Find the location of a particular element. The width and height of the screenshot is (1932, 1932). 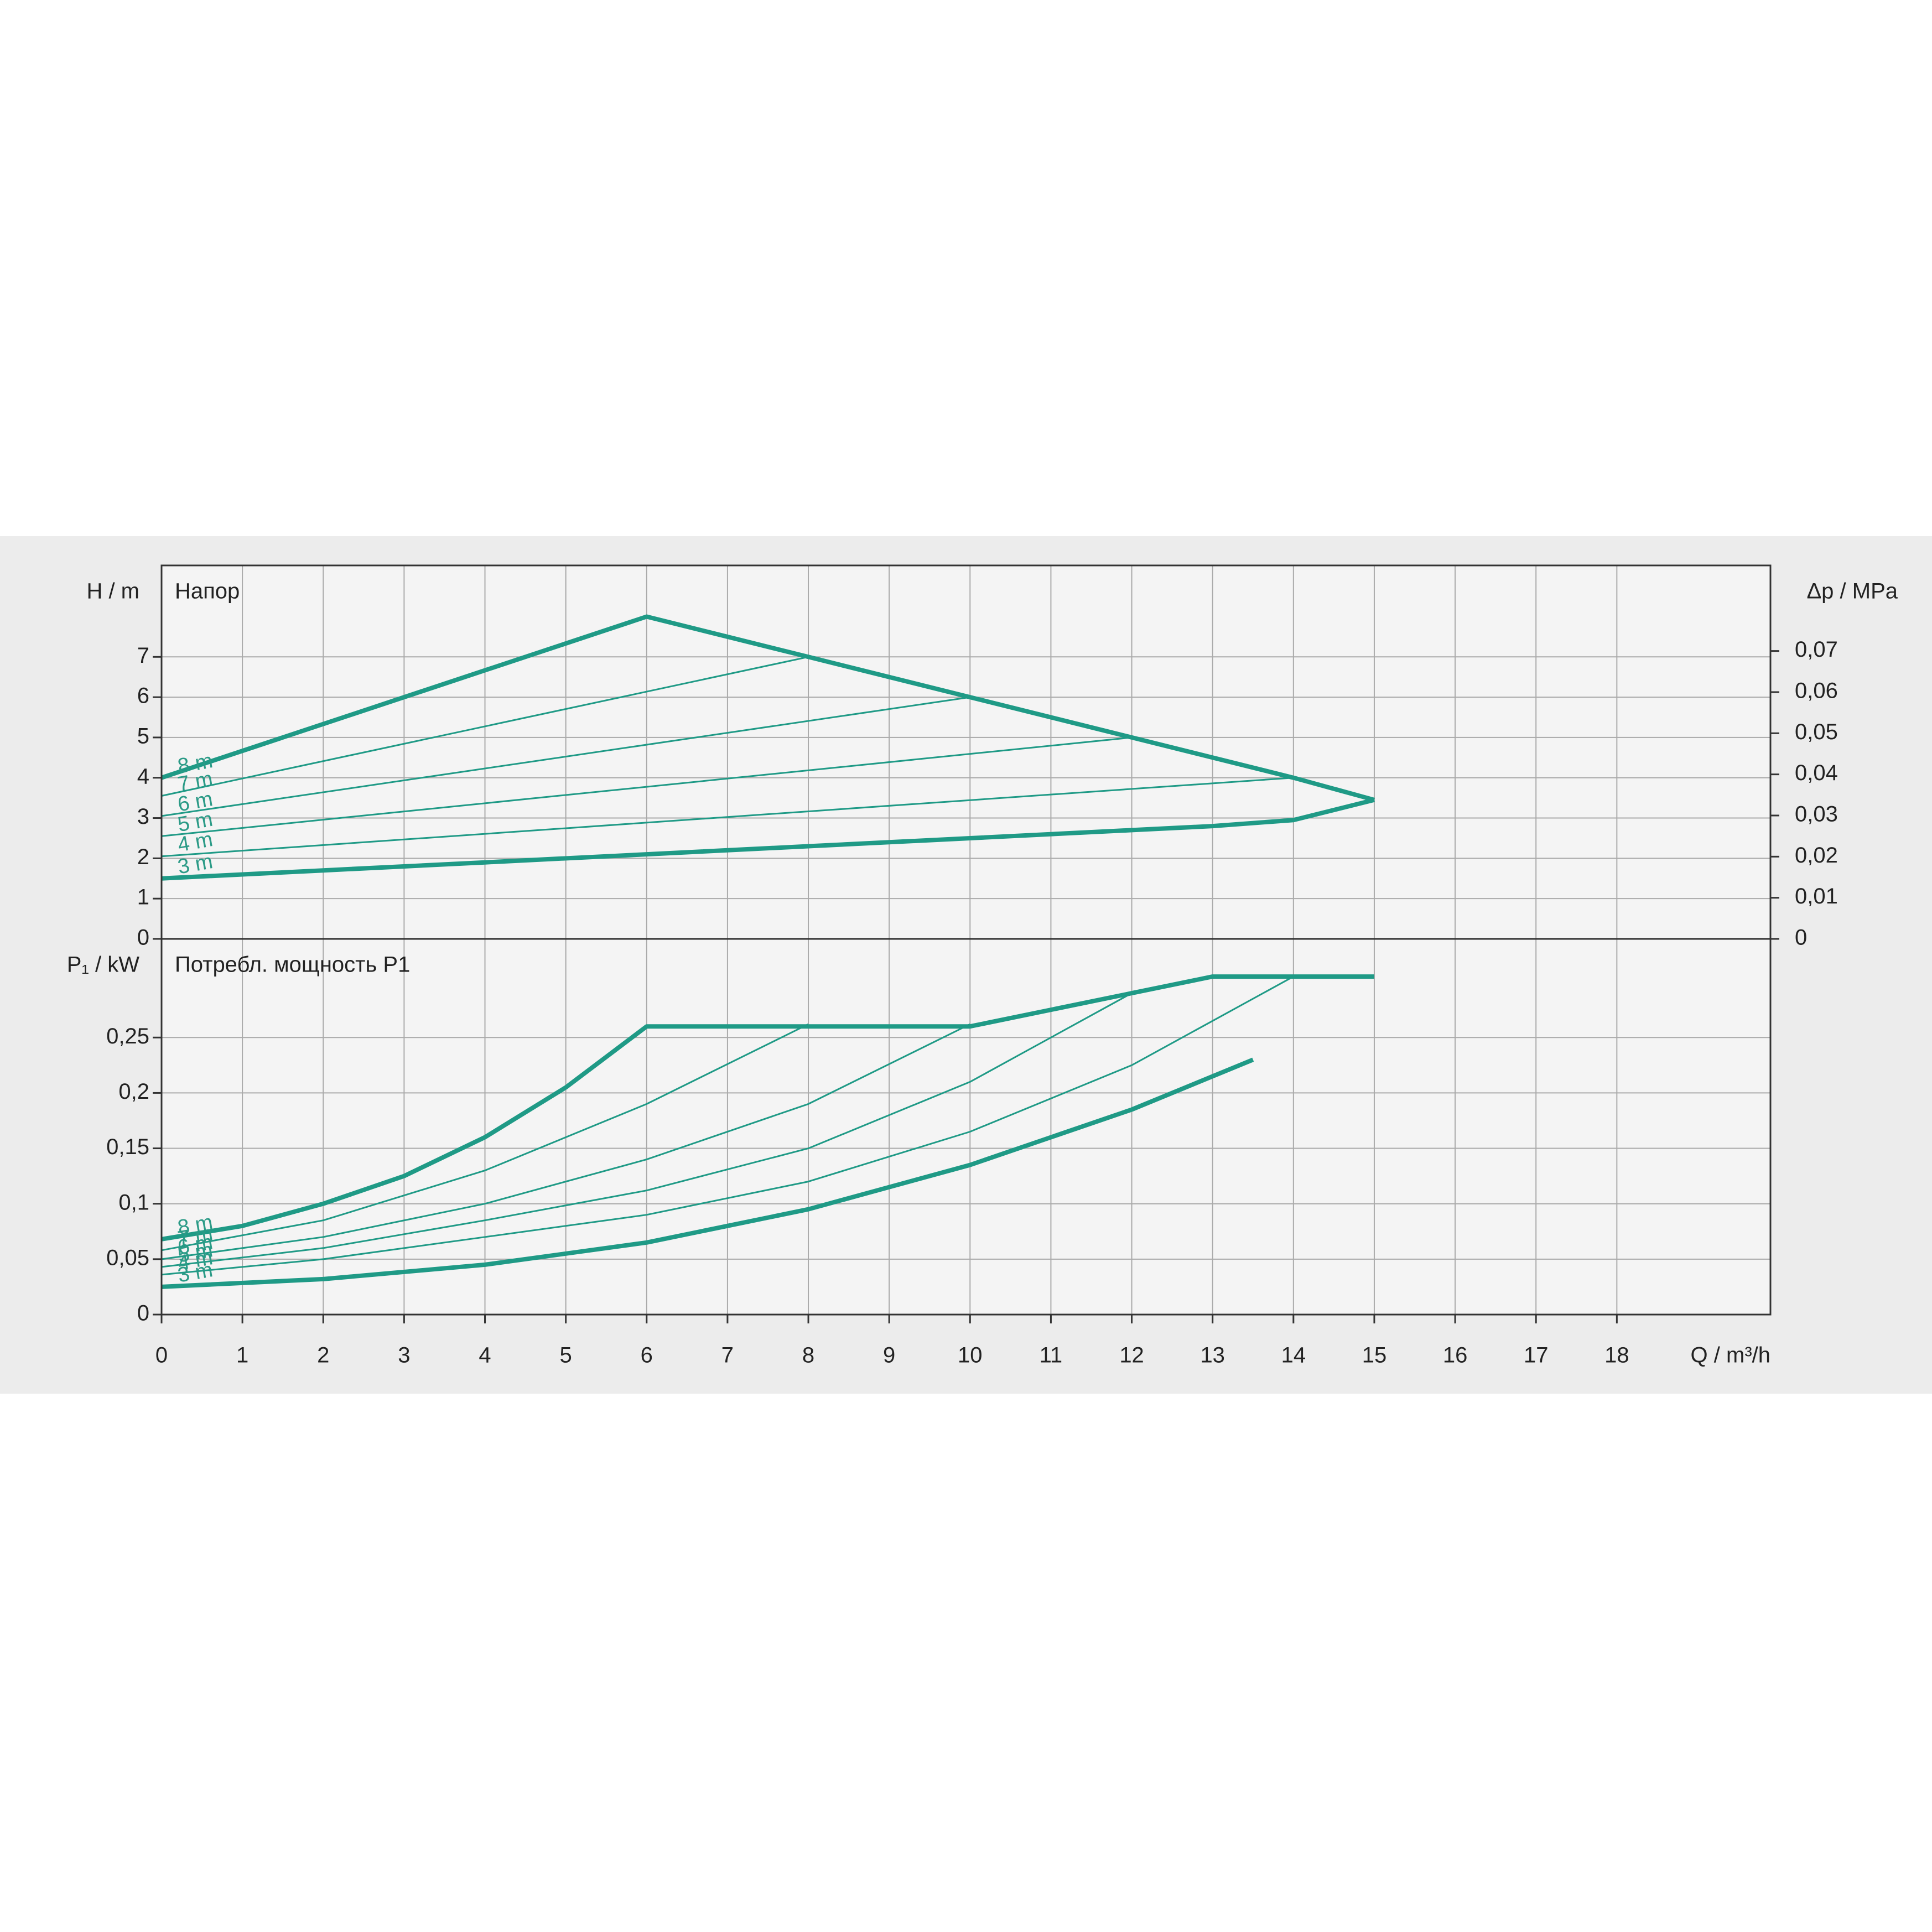

x-tick-label: 15 is located at coordinates (1374, 1356).